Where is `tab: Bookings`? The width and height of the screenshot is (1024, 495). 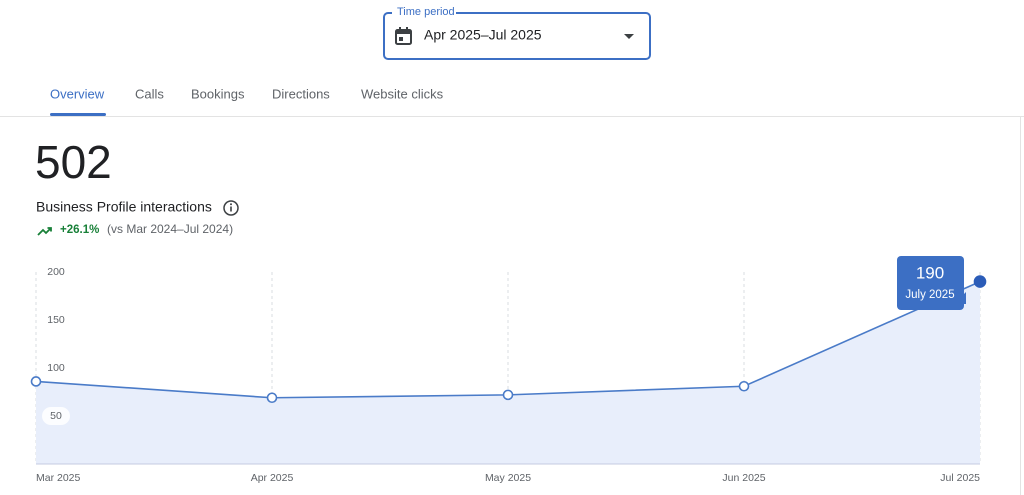
tab: Bookings is located at coordinates (218, 93).